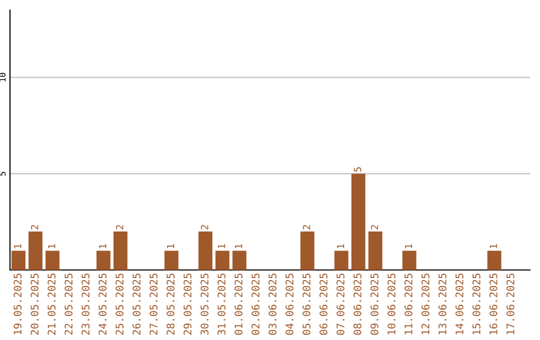 This screenshot has height=340, width=540. What do you see at coordinates (188, 304) in the screenshot?
I see `x-tick-label: 29.05.2025` at bounding box center [188, 304].